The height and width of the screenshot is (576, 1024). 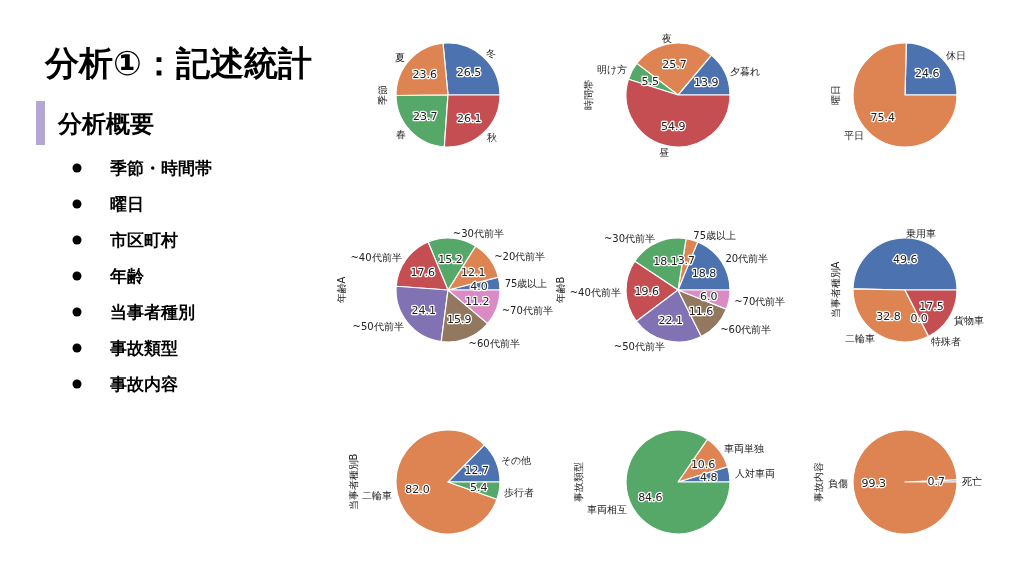 What do you see at coordinates (479, 488) in the screenshot?
I see `data-label: 5.4` at bounding box center [479, 488].